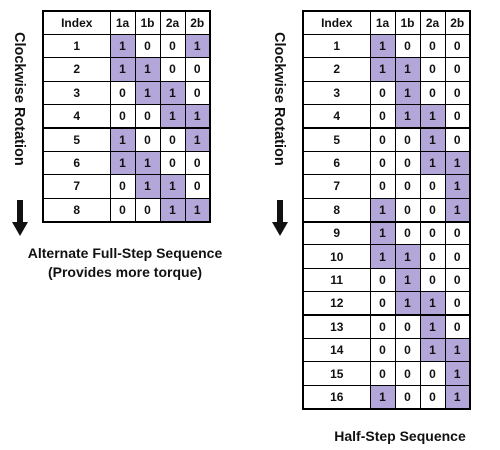  What do you see at coordinates (400, 436) in the screenshot?
I see `half-step-caption: Half-Step Sequence` at bounding box center [400, 436].